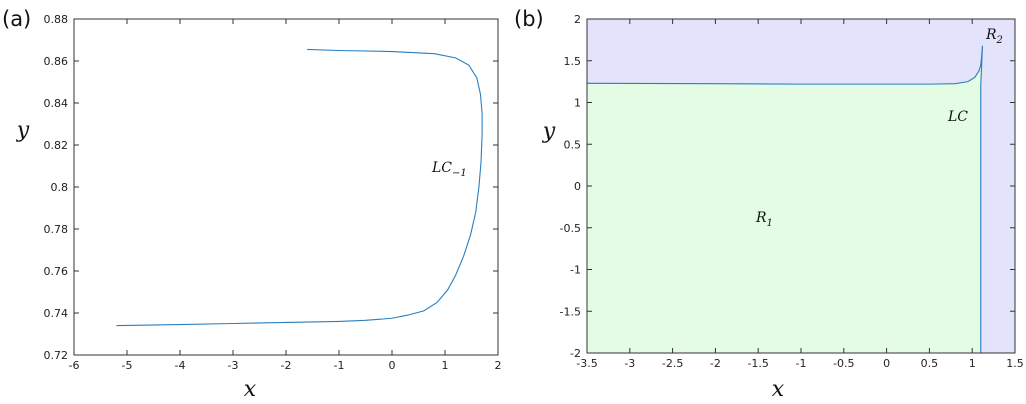 The width and height of the screenshot is (1026, 404). Describe the element at coordinates (577, 103) in the screenshot. I see `panel-b-y-tick-label: 1` at that location.